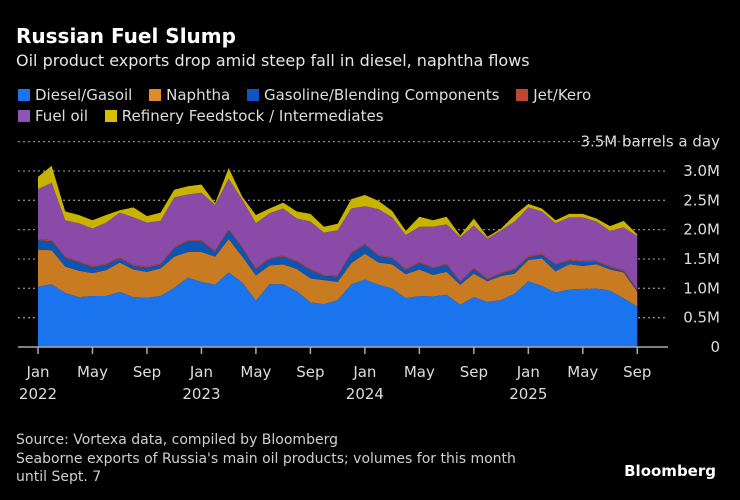  I want to click on area-diesel-gasoil, so click(338, 309).